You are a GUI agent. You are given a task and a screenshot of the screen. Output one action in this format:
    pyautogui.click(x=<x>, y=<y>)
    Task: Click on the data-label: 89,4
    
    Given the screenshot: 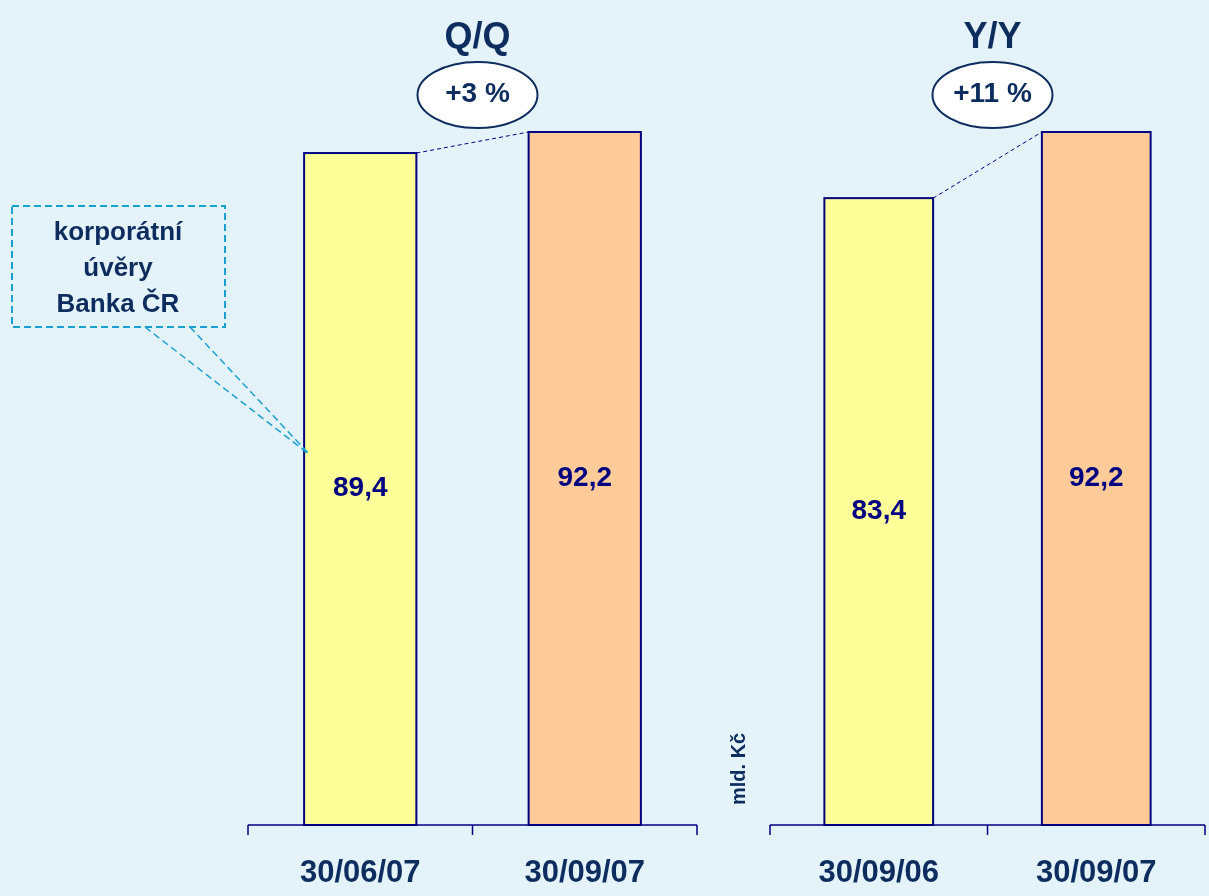 What is the action you would take?
    pyautogui.click(x=360, y=487)
    